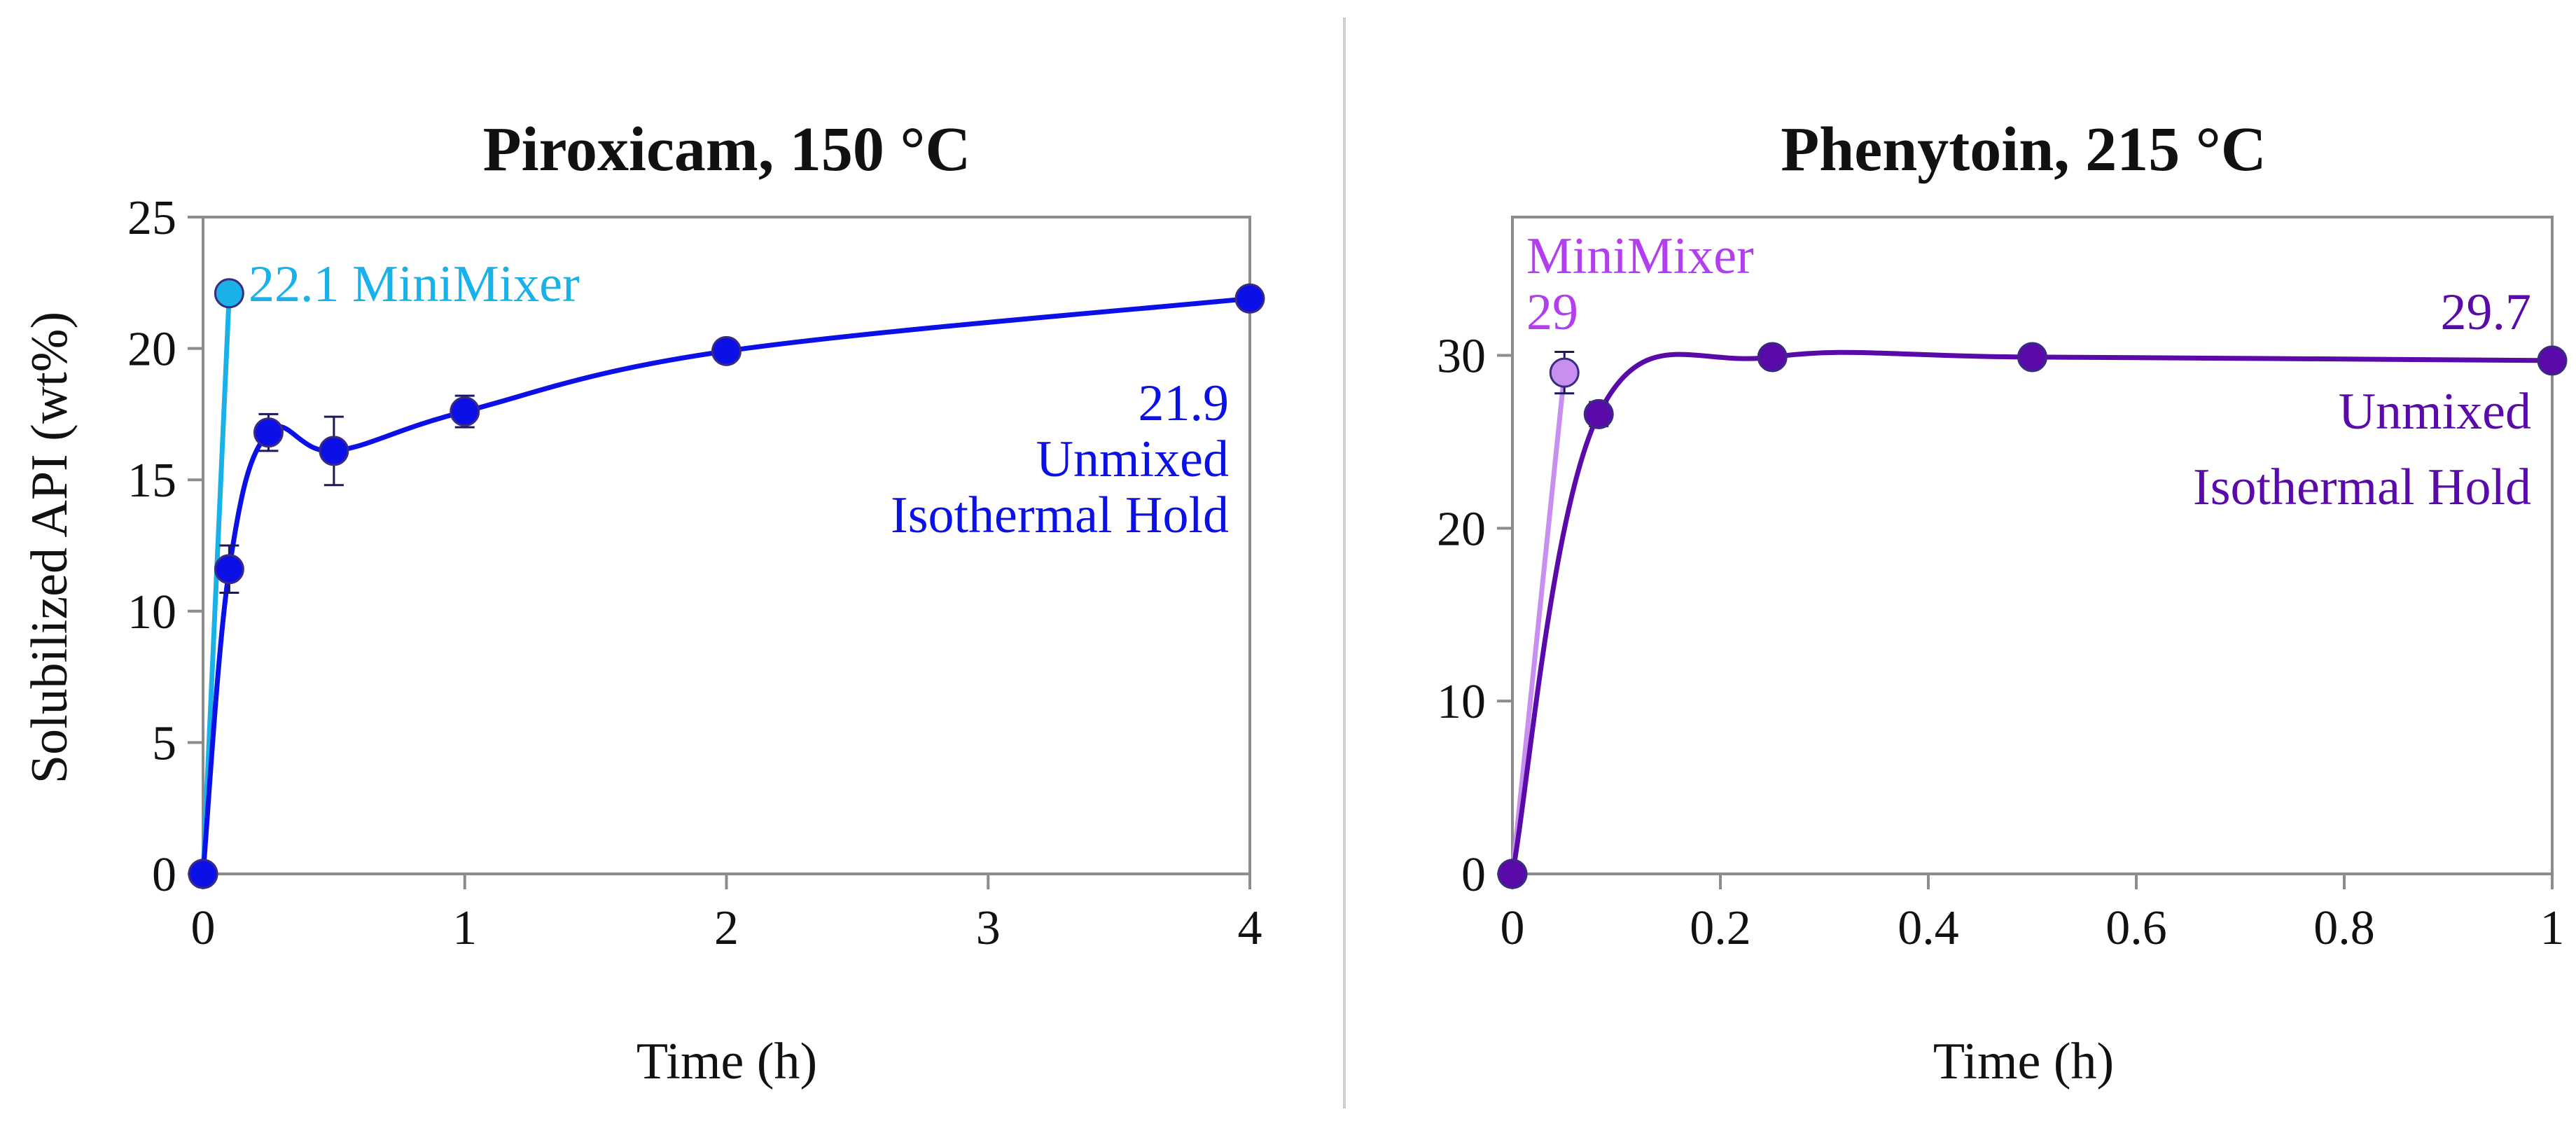 The width and height of the screenshot is (2576, 1126). What do you see at coordinates (1184, 403) in the screenshot?
I see `annotation-unmixed-value: 21.9` at bounding box center [1184, 403].